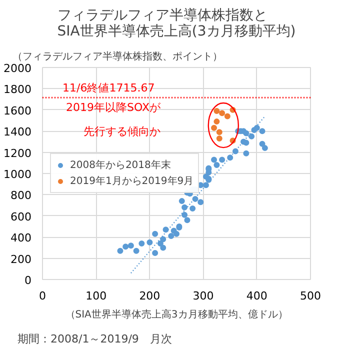 Image resolution: width=340 pixels, height=350 pixels. I want to click on y-tick-label: 1200, so click(18, 153).